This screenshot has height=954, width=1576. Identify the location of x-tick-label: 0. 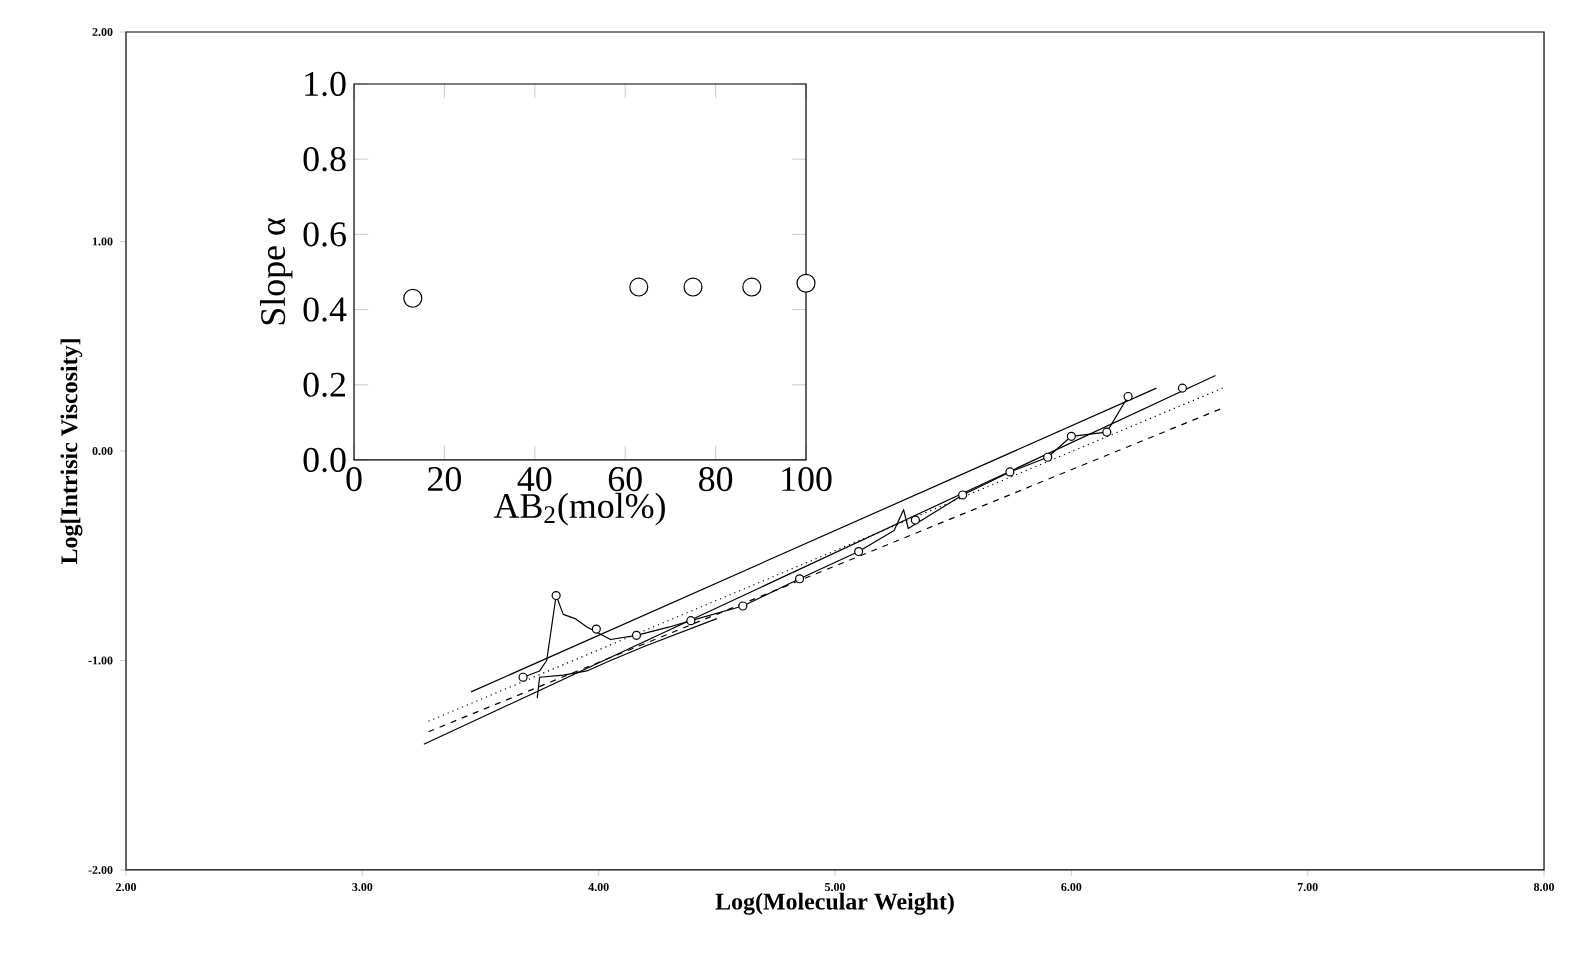
(354, 479).